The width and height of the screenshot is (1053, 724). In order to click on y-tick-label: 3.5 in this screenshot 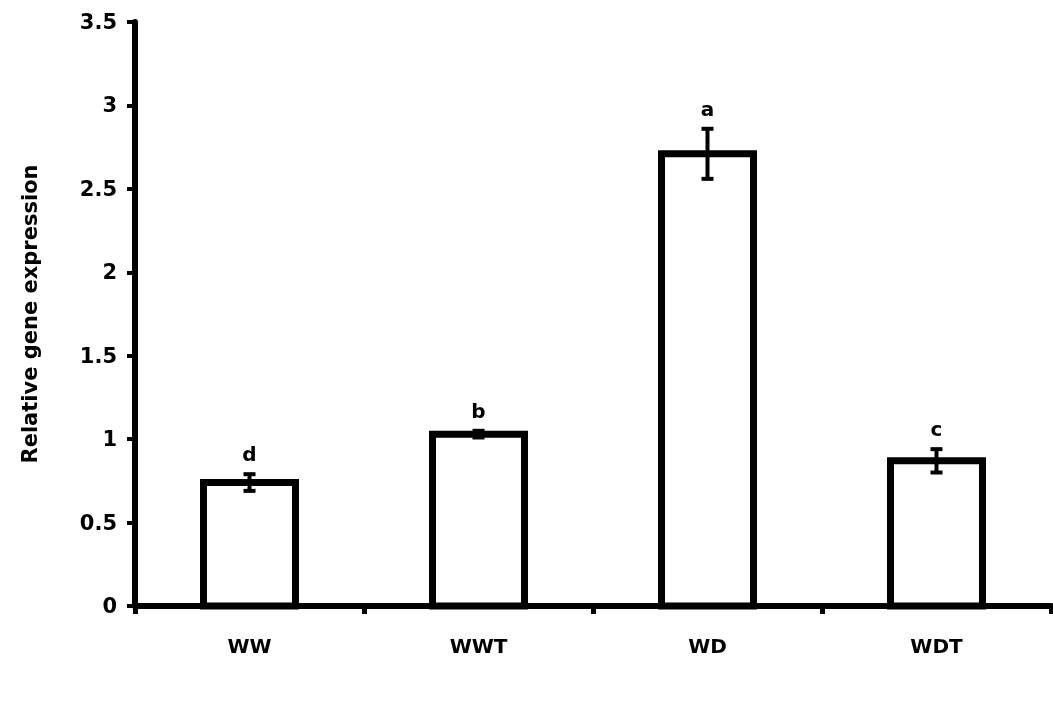, I will do `click(98, 22)`.